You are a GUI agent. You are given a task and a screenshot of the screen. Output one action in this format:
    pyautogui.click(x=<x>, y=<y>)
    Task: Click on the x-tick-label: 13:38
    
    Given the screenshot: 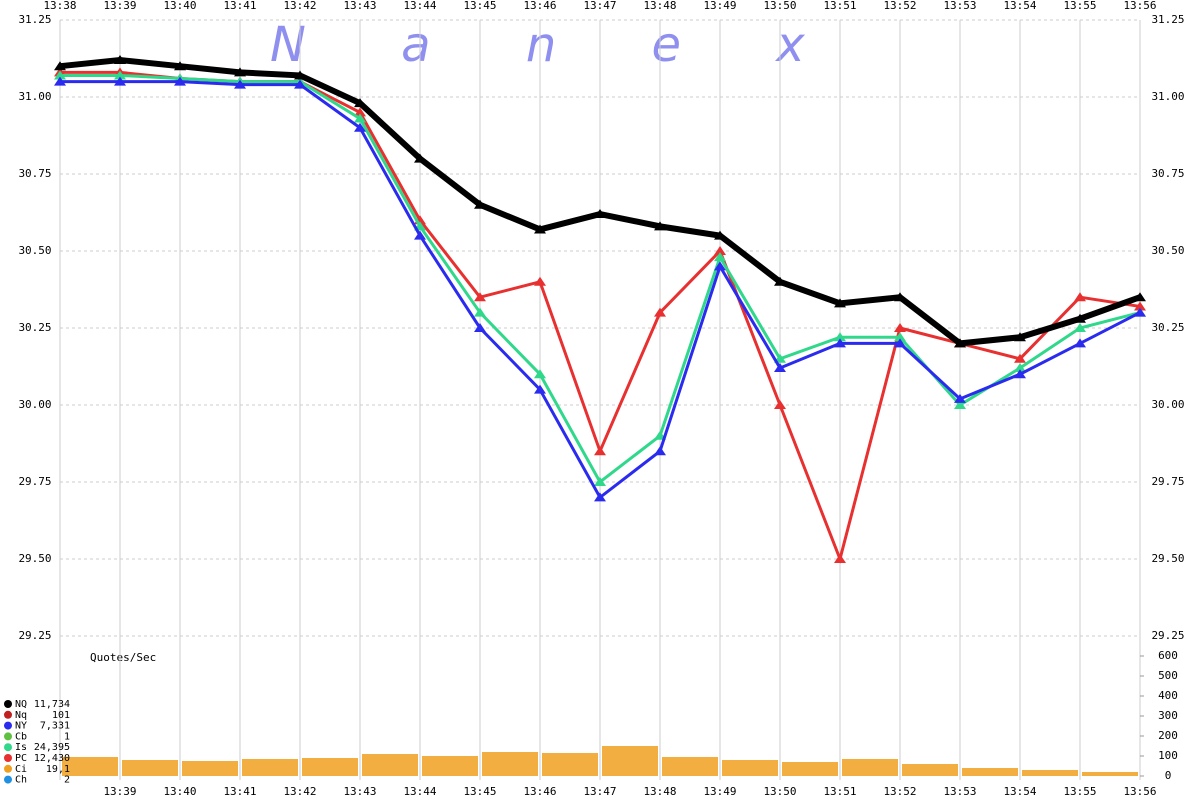 What is the action you would take?
    pyautogui.click(x=59, y=6)
    